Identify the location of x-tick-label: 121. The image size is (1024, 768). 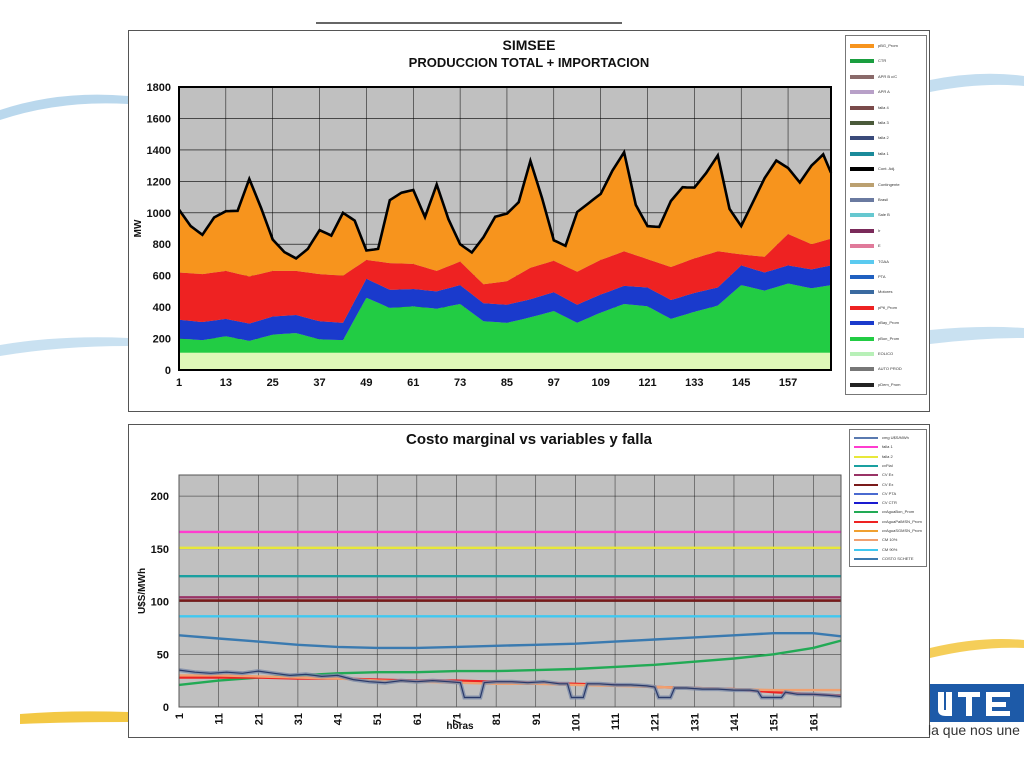
(656, 722).